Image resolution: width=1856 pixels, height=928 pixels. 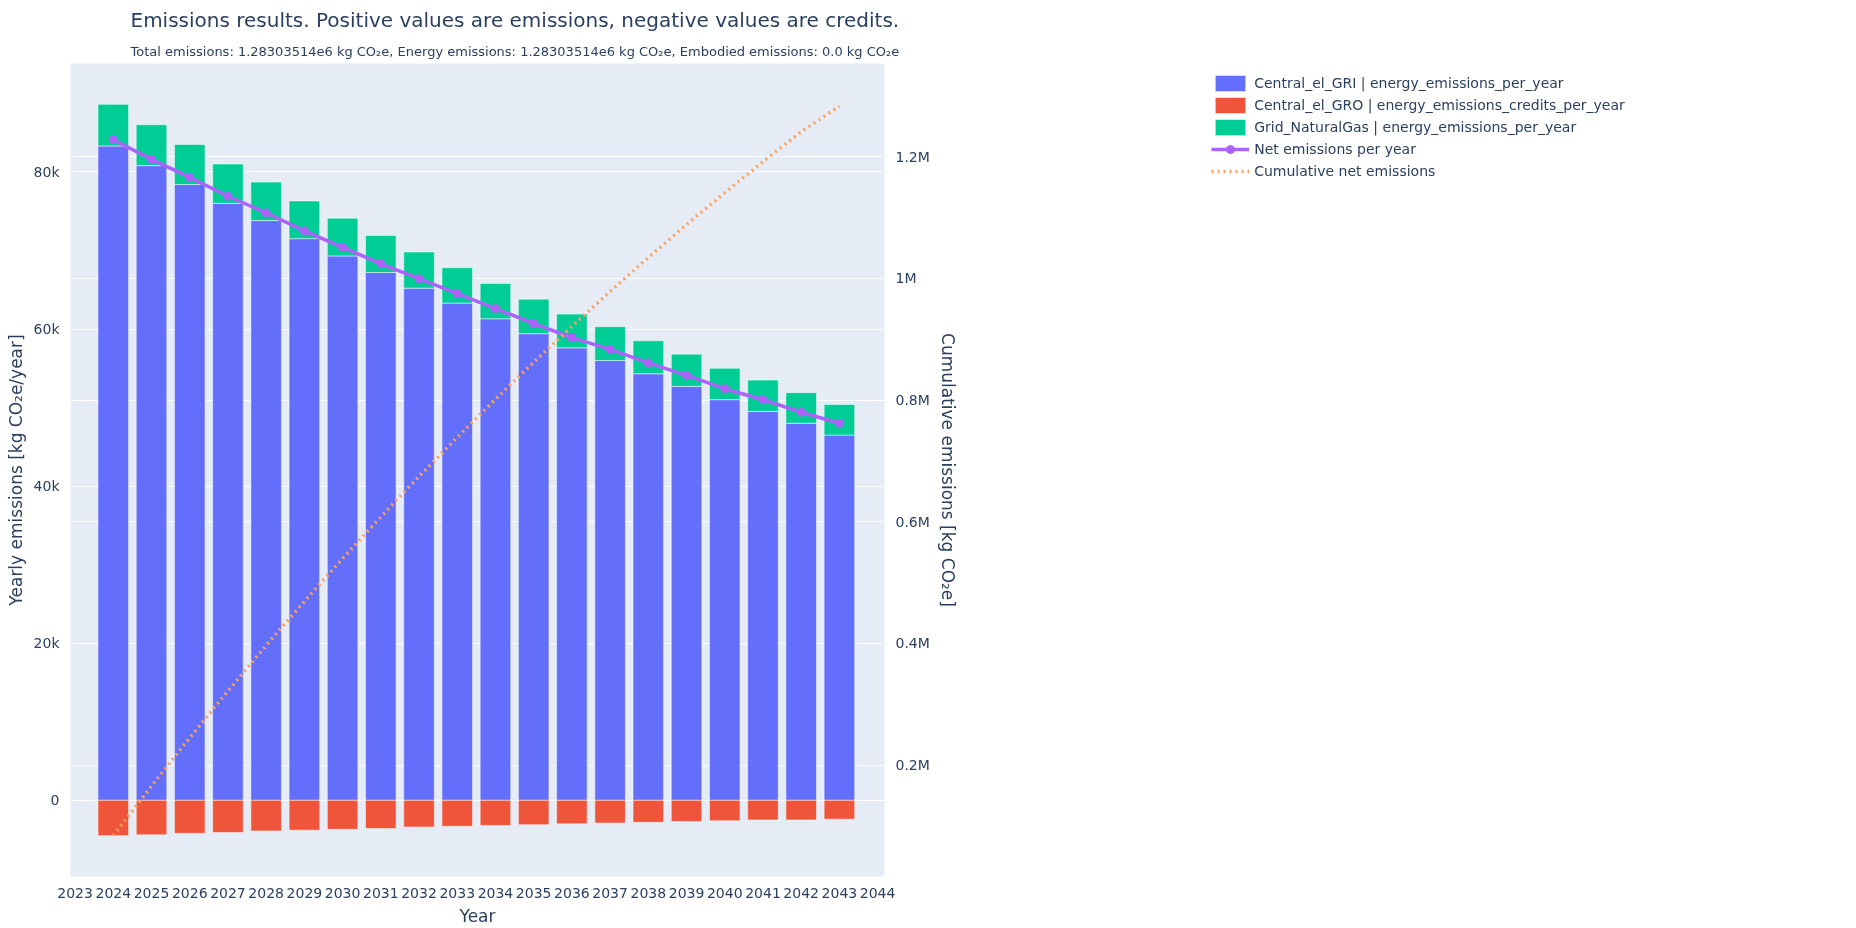 What do you see at coordinates (477, 915) in the screenshot?
I see `x-axis-title: Year` at bounding box center [477, 915].